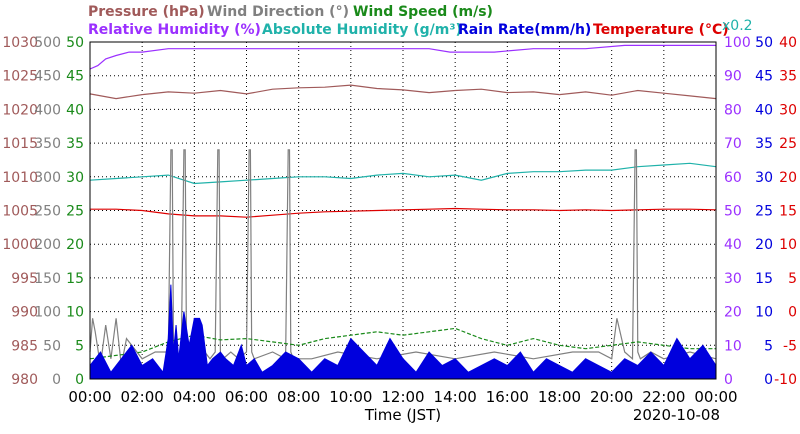  Describe the element at coordinates (142, 397) in the screenshot. I see `x-tick-label: 02:00` at that location.